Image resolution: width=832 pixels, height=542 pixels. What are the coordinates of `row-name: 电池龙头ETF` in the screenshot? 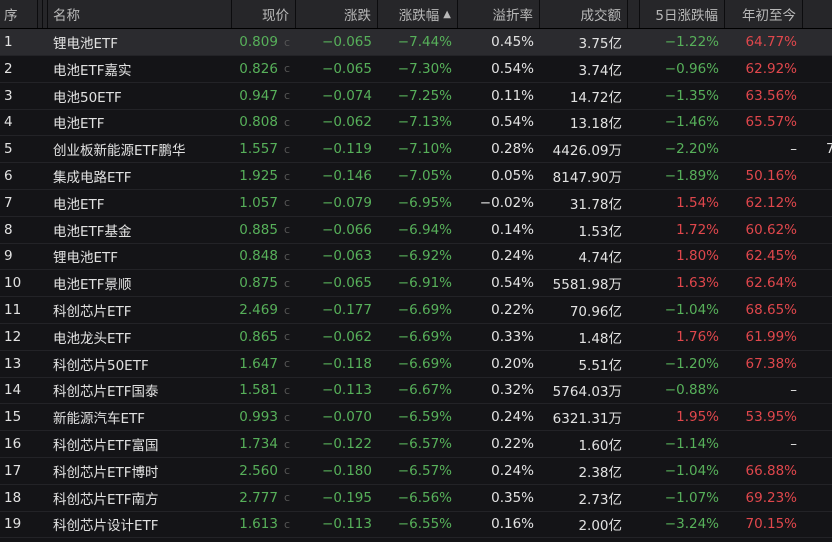 It's located at (92, 338).